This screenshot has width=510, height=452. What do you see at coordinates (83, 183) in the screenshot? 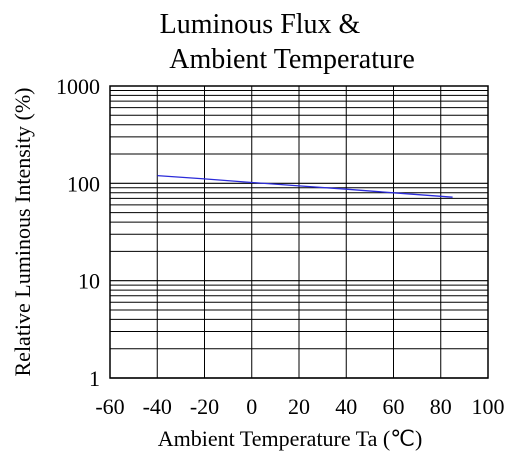
I see `y-tick-label: 100` at bounding box center [83, 183].